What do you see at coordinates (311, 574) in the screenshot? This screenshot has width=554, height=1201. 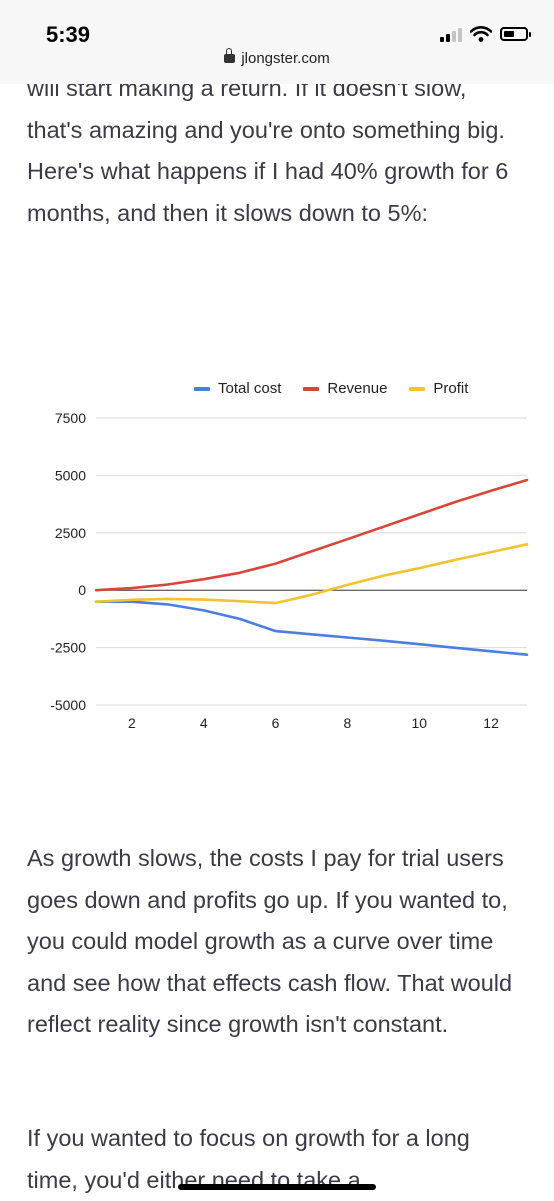 I see `series-line-profit` at bounding box center [311, 574].